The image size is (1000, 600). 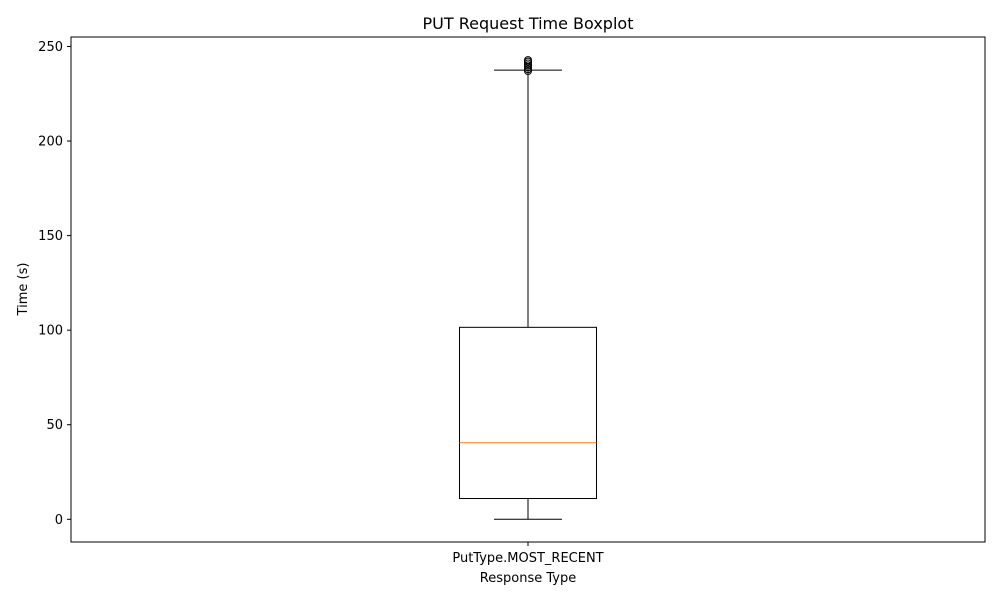 What do you see at coordinates (50, 142) in the screenshot?
I see `y-tick-label: 200` at bounding box center [50, 142].